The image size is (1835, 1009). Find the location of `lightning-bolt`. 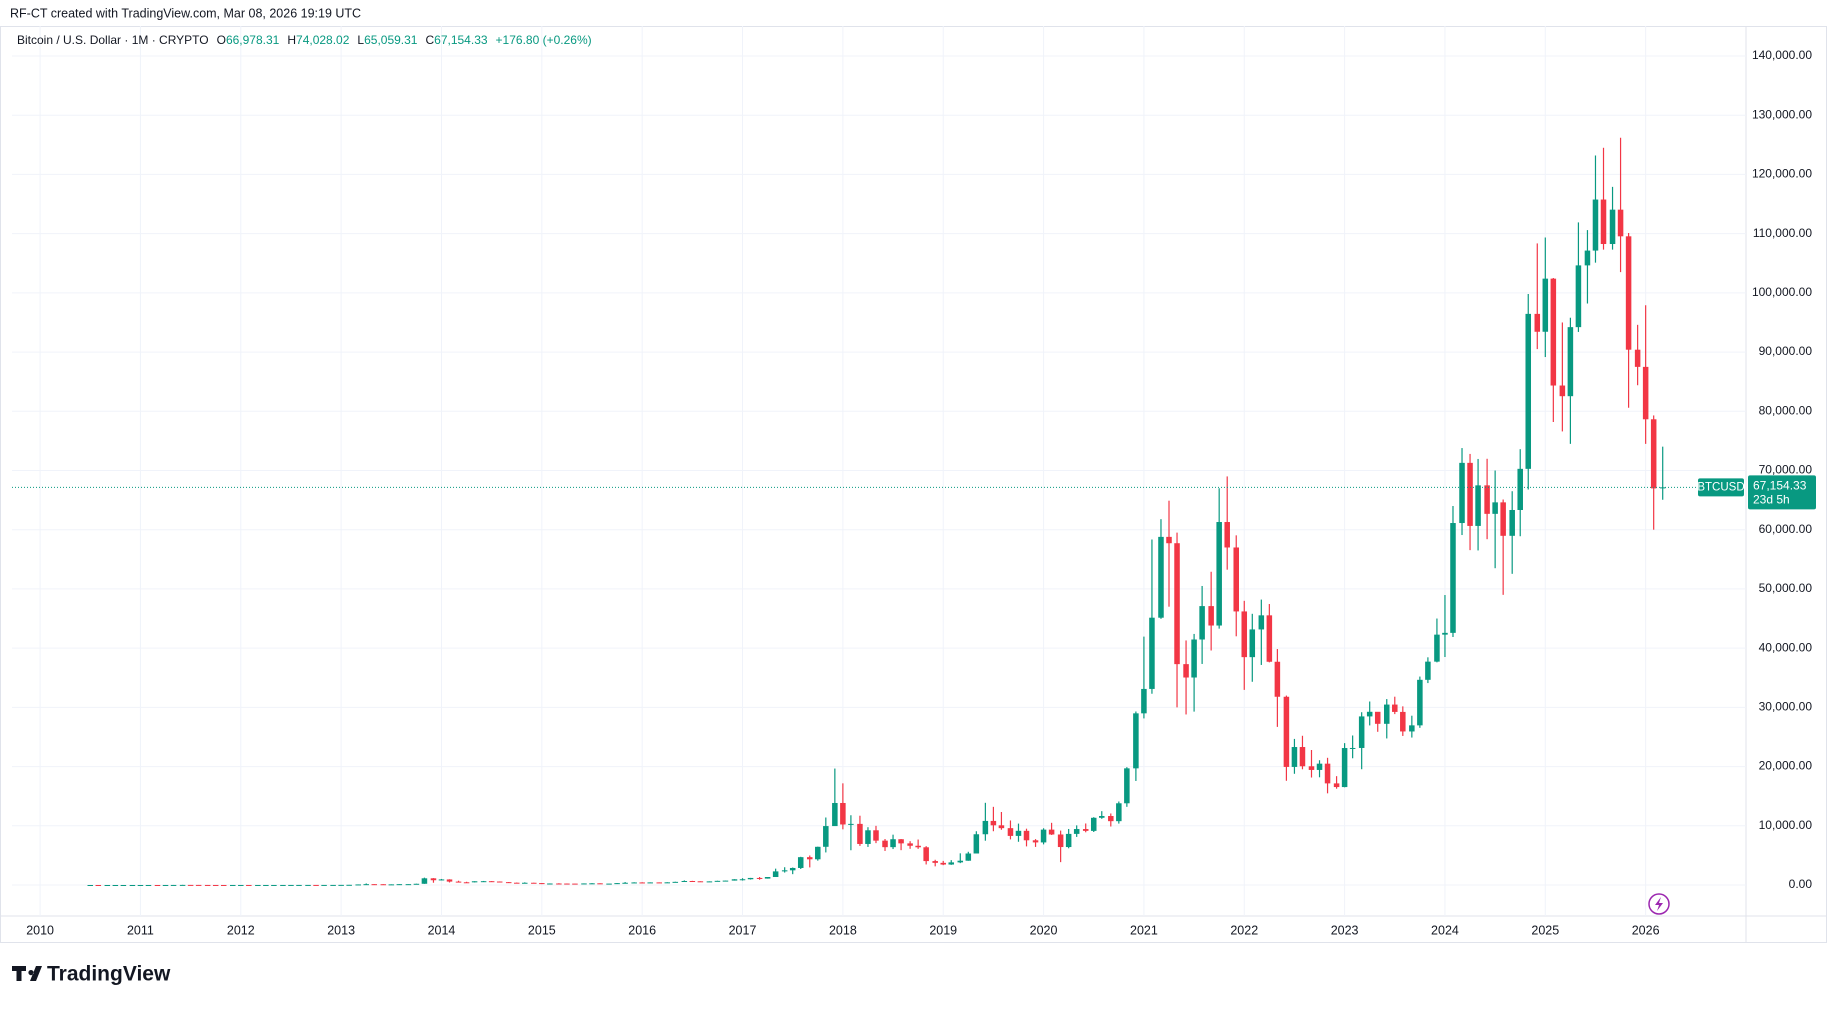

lightning-bolt is located at coordinates (1659, 904).